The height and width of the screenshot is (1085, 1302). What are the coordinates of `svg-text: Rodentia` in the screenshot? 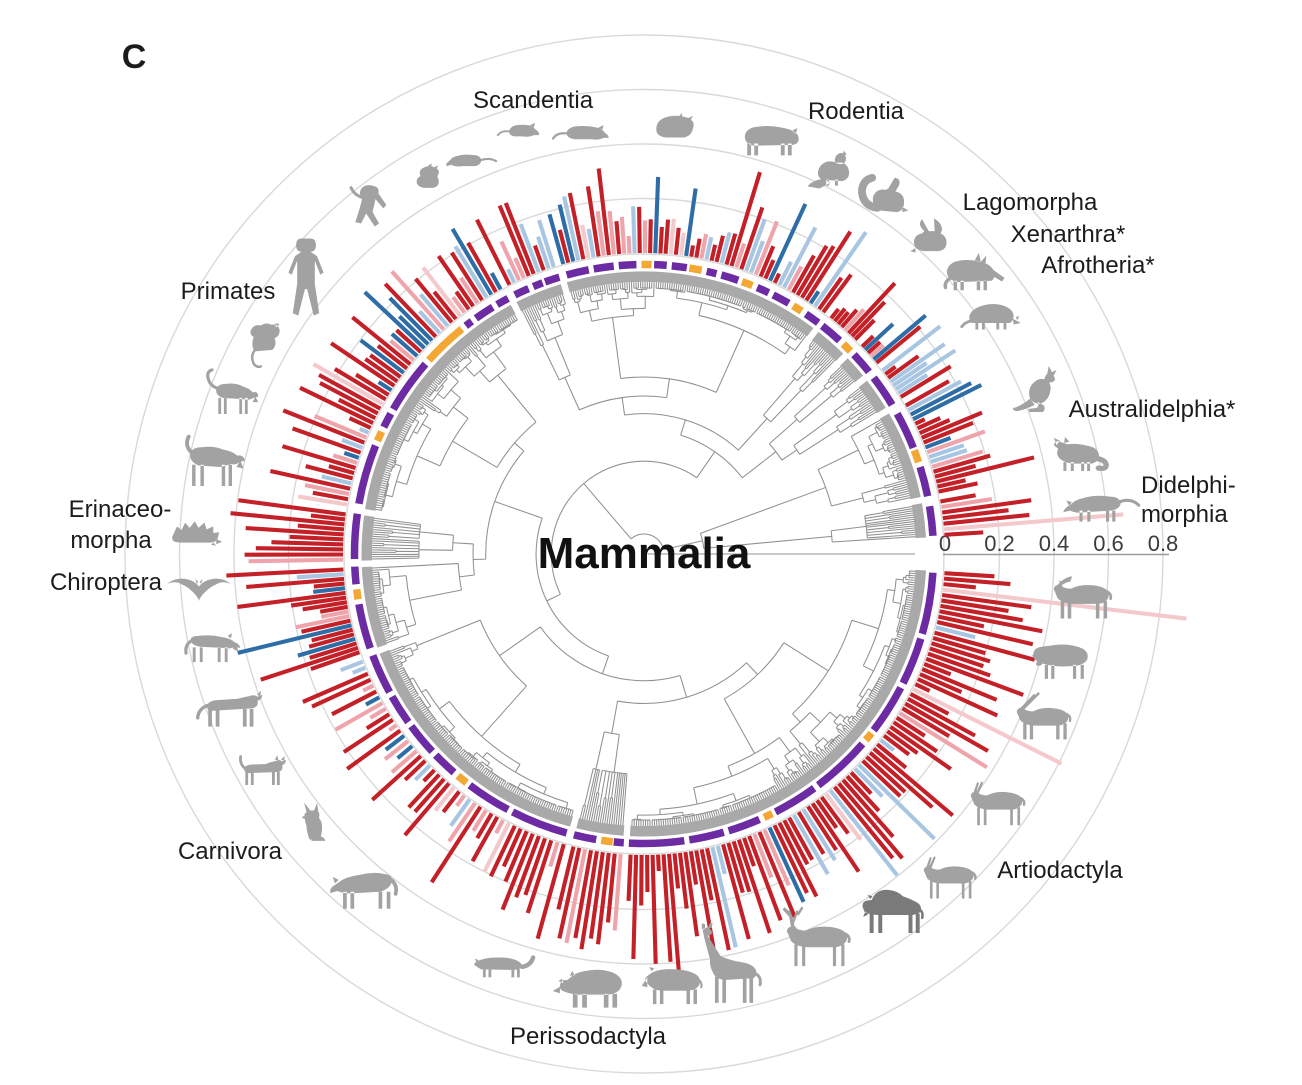 It's located at (856, 111).